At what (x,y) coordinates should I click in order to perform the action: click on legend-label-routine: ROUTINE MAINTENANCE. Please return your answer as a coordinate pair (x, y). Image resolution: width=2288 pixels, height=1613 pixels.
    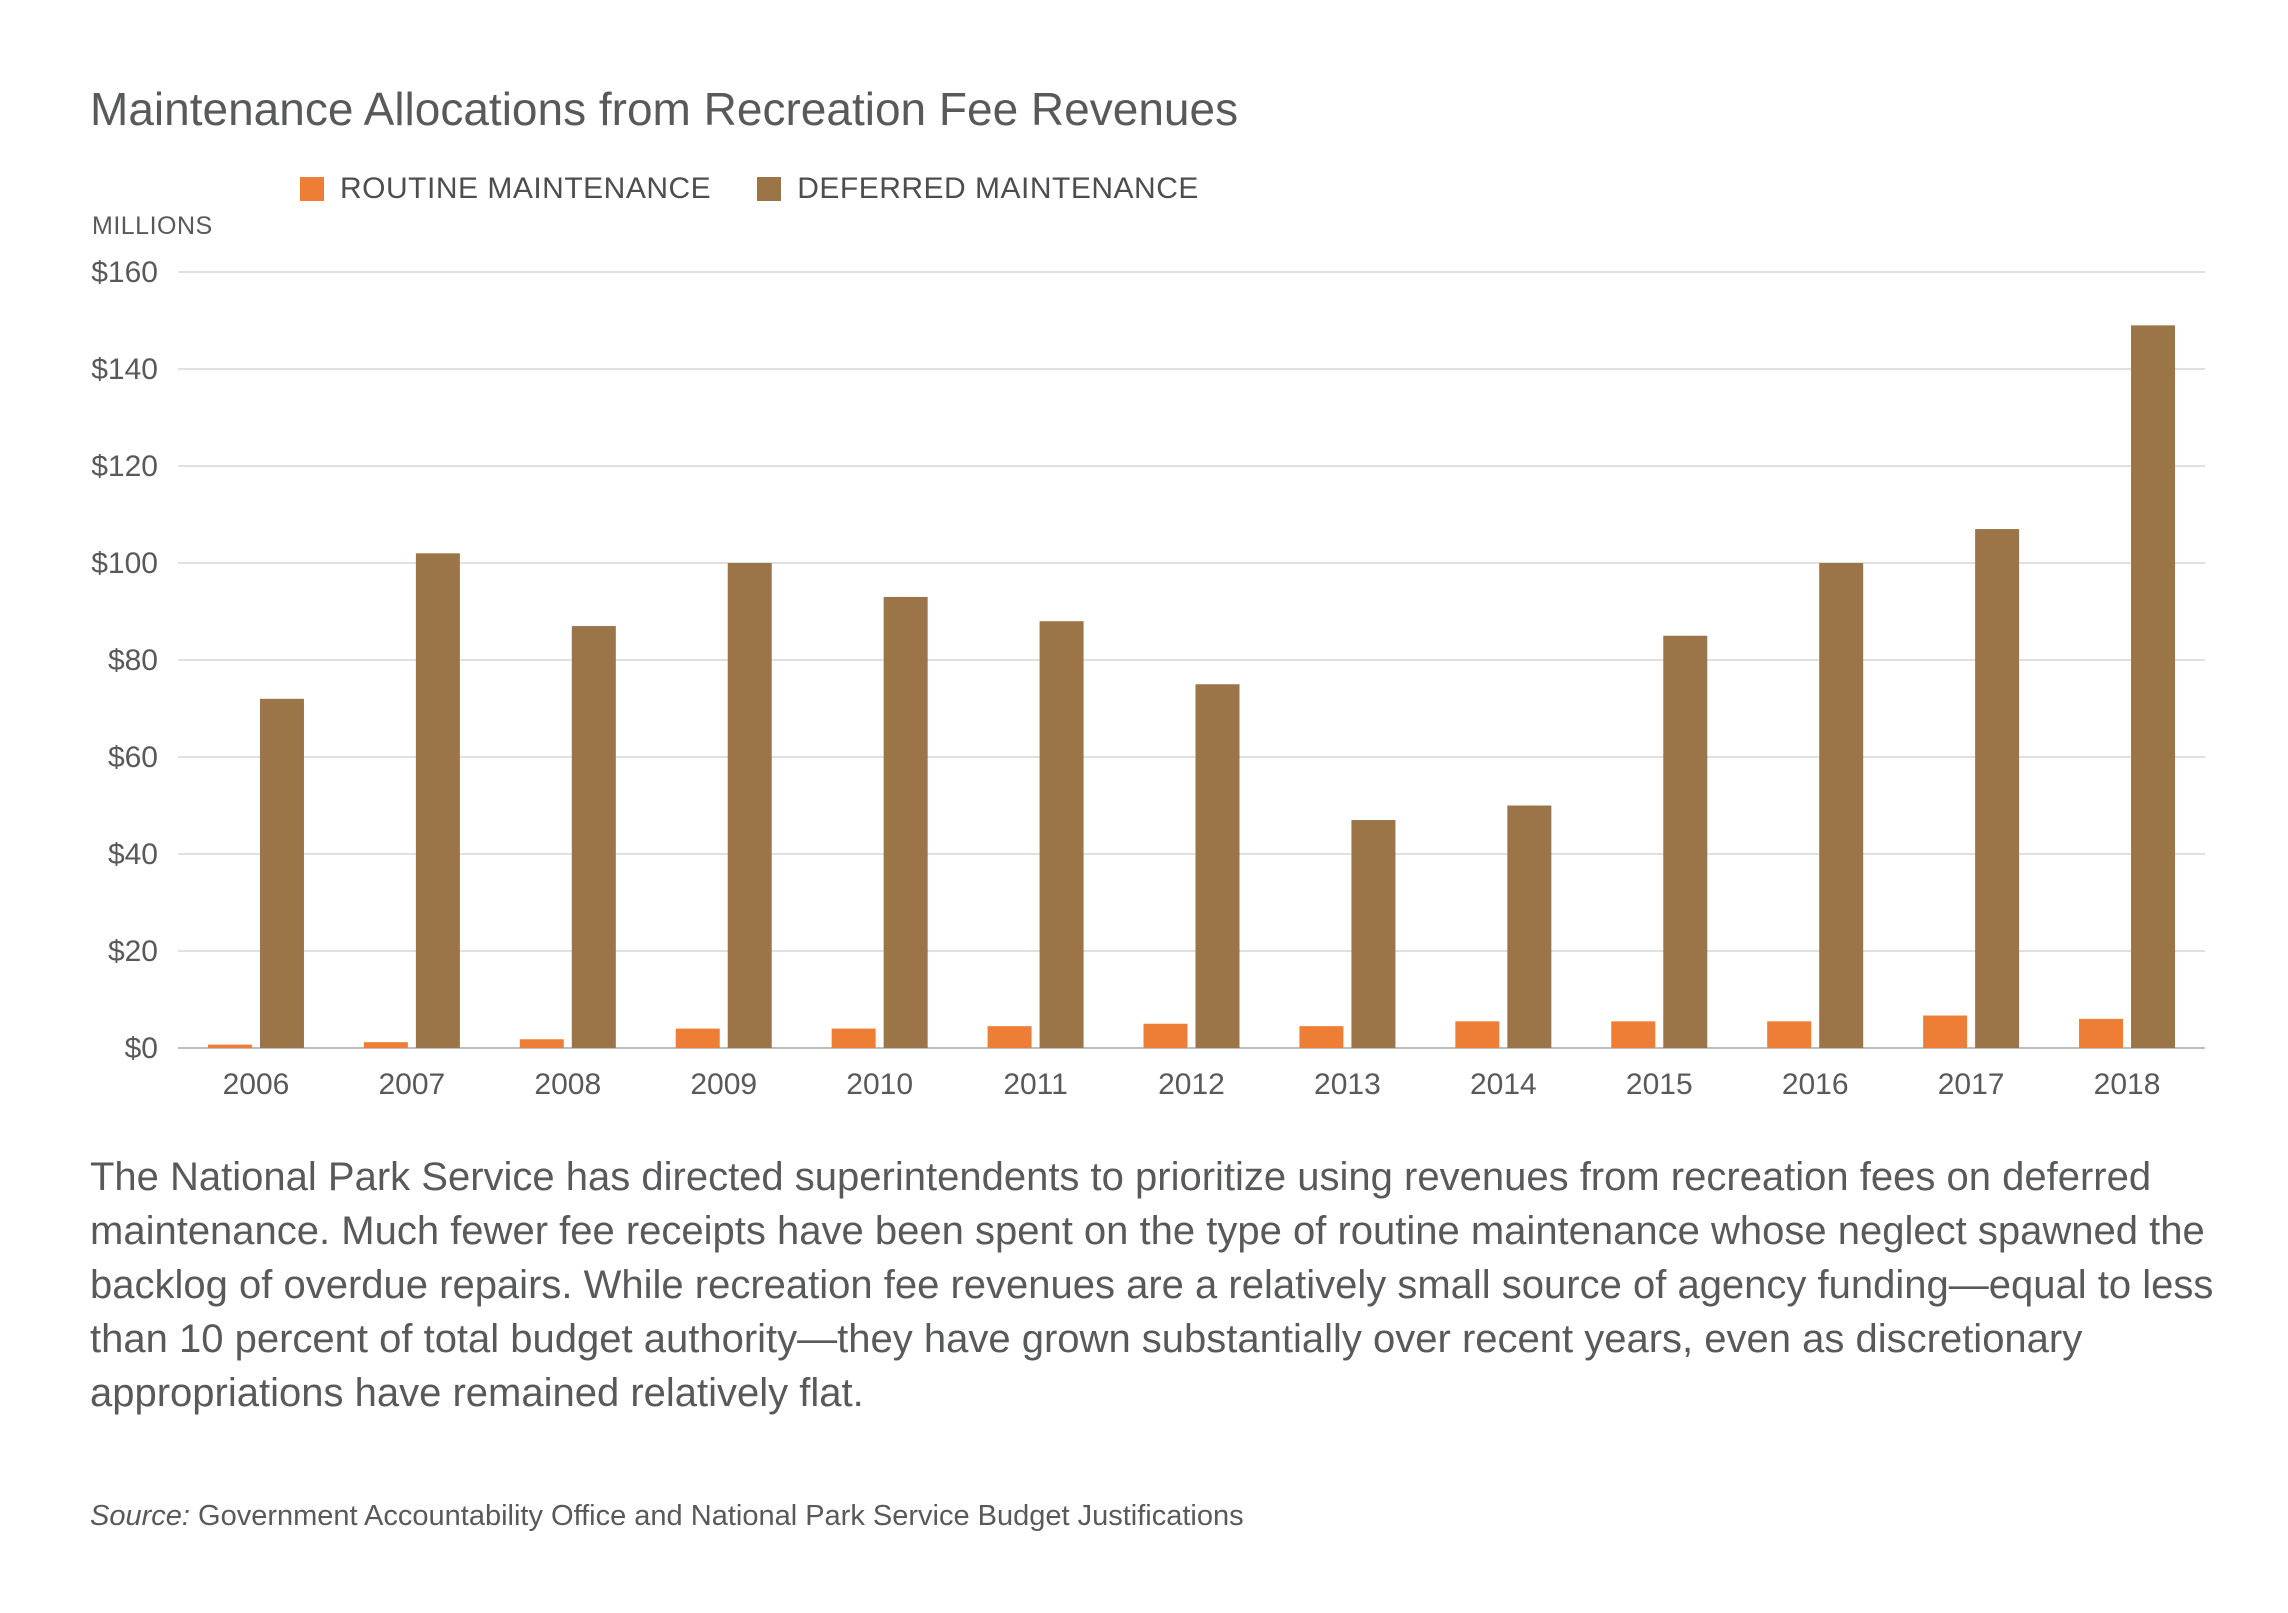
    Looking at the image, I should click on (526, 188).